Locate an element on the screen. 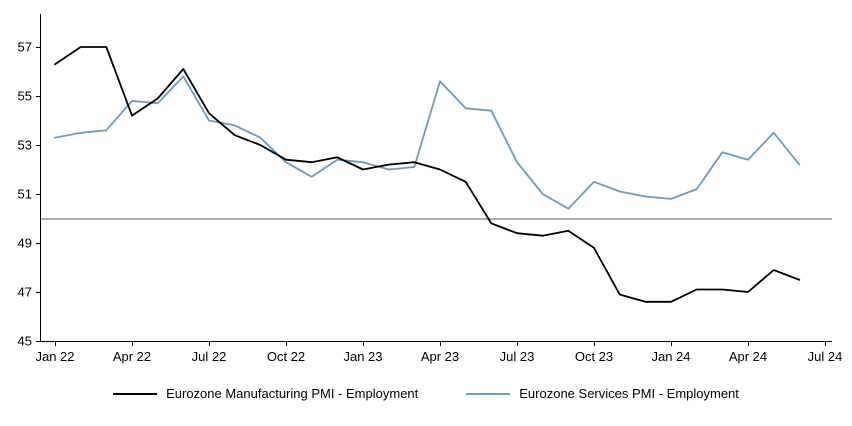 The height and width of the screenshot is (426, 852). y-axis-label: 47 is located at coordinates (25, 292).